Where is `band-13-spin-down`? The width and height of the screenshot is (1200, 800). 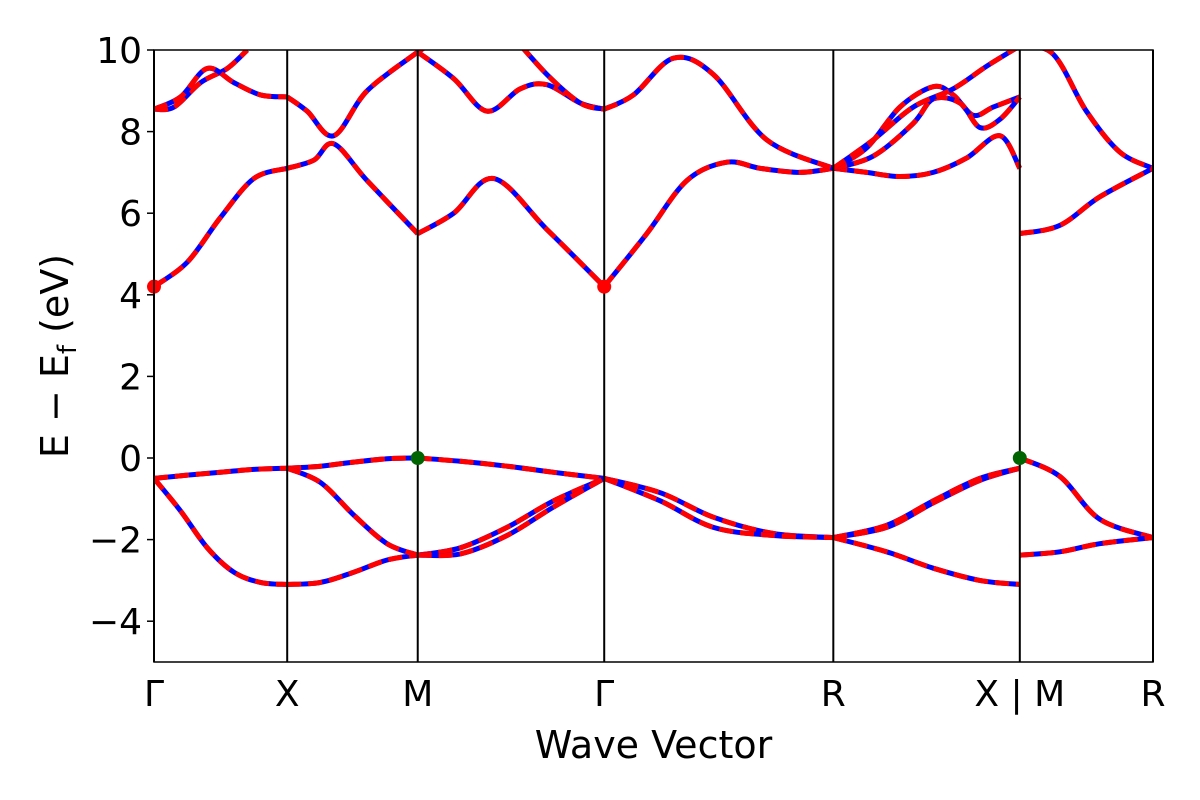
band-13-spin-down is located at coordinates (926, 561).